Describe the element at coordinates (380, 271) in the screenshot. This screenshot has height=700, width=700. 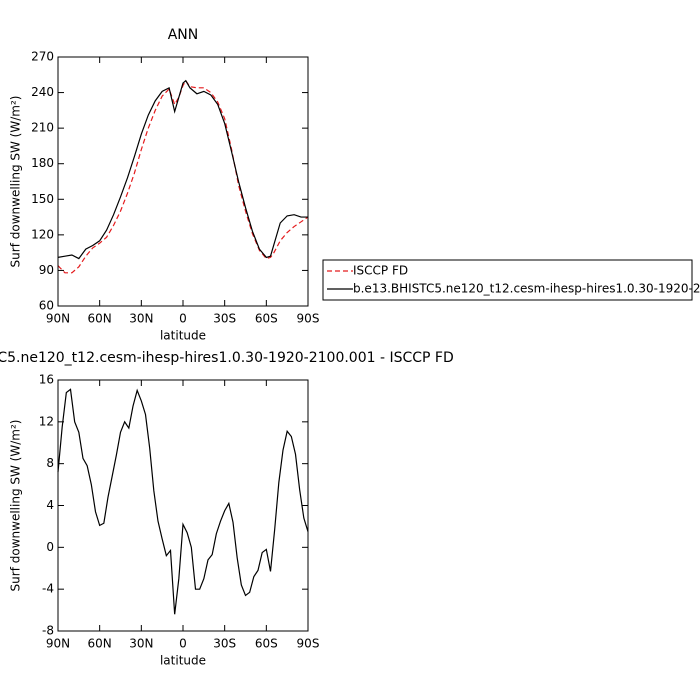
I see `legend-label: ISCCP FD` at that location.